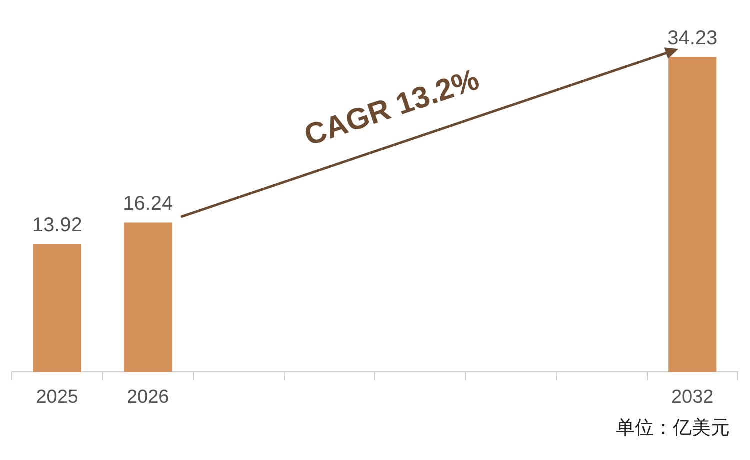 The image size is (750, 460). I want to click on data-label: 34.23, so click(693, 39).